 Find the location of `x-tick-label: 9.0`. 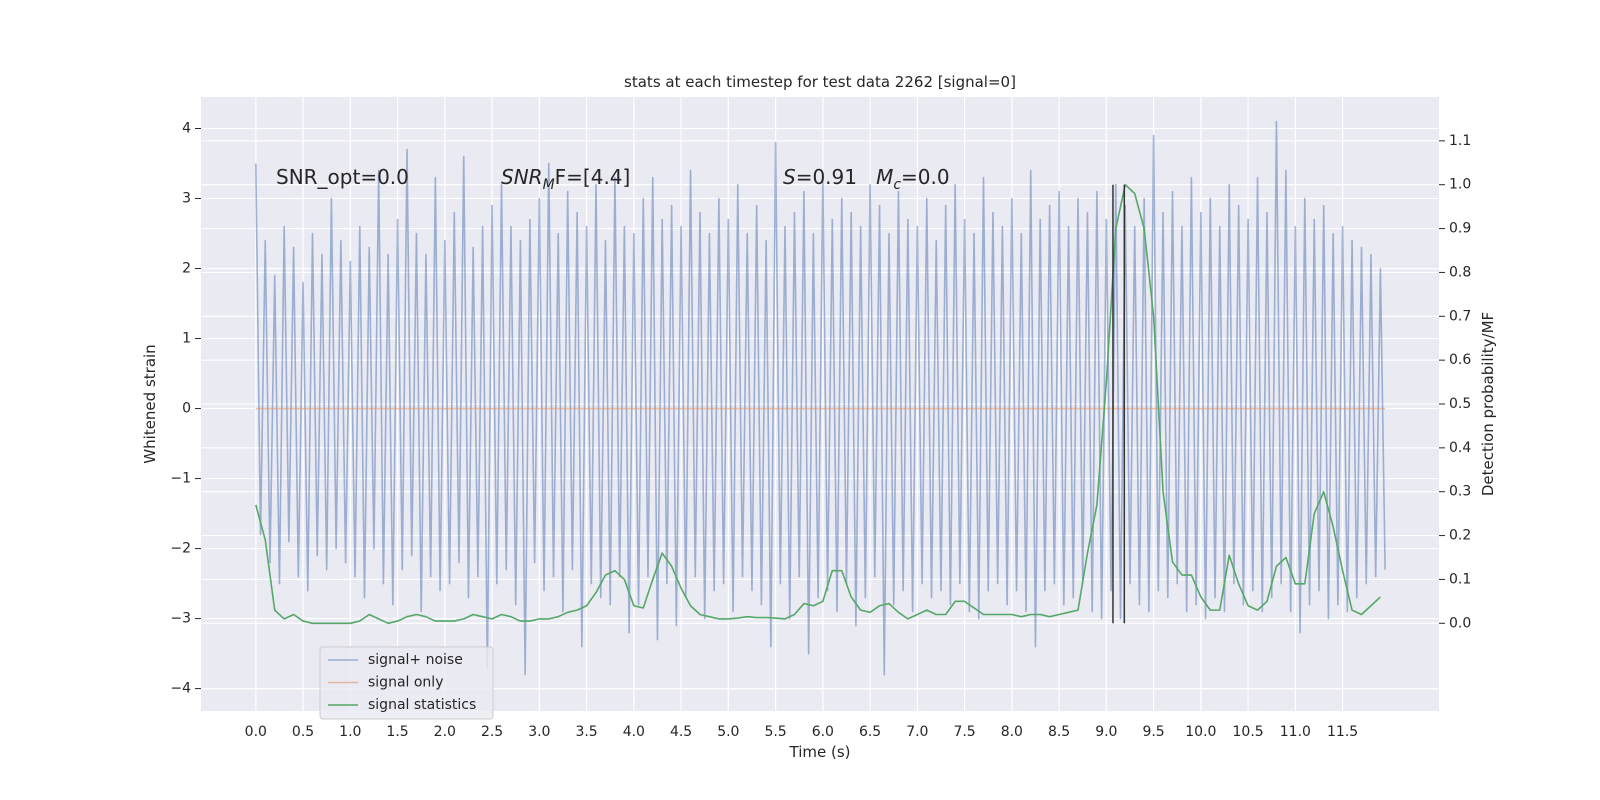

x-tick-label: 9.0 is located at coordinates (1106, 732).